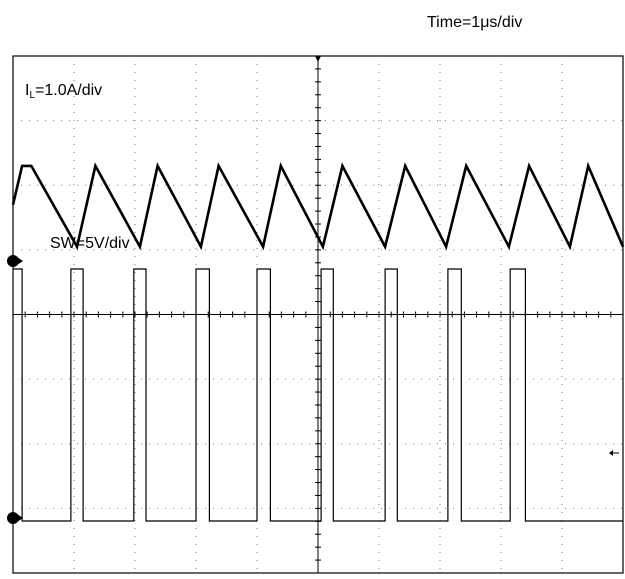 The height and width of the screenshot is (579, 625). I want to click on timebase-label: Time=1μs/div, so click(474, 22).